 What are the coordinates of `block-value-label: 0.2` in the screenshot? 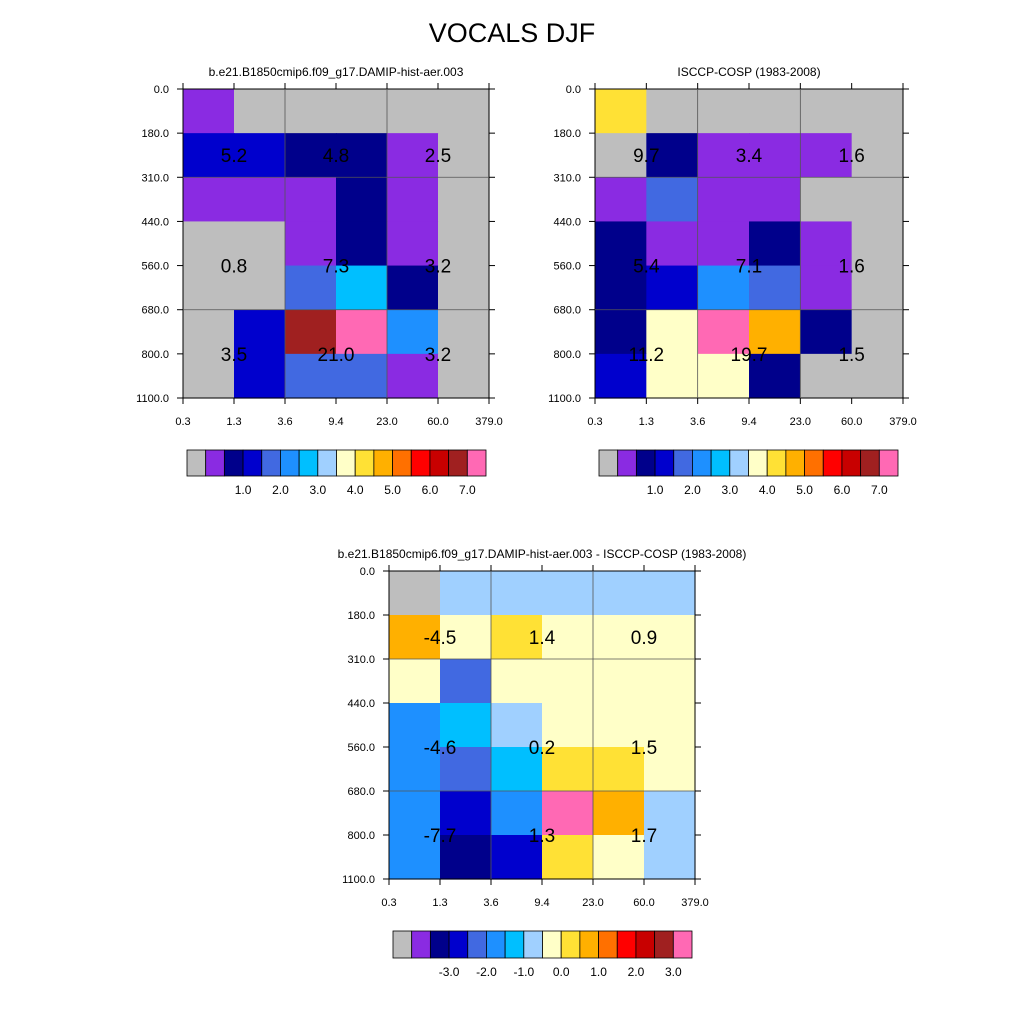 It's located at (542, 748).